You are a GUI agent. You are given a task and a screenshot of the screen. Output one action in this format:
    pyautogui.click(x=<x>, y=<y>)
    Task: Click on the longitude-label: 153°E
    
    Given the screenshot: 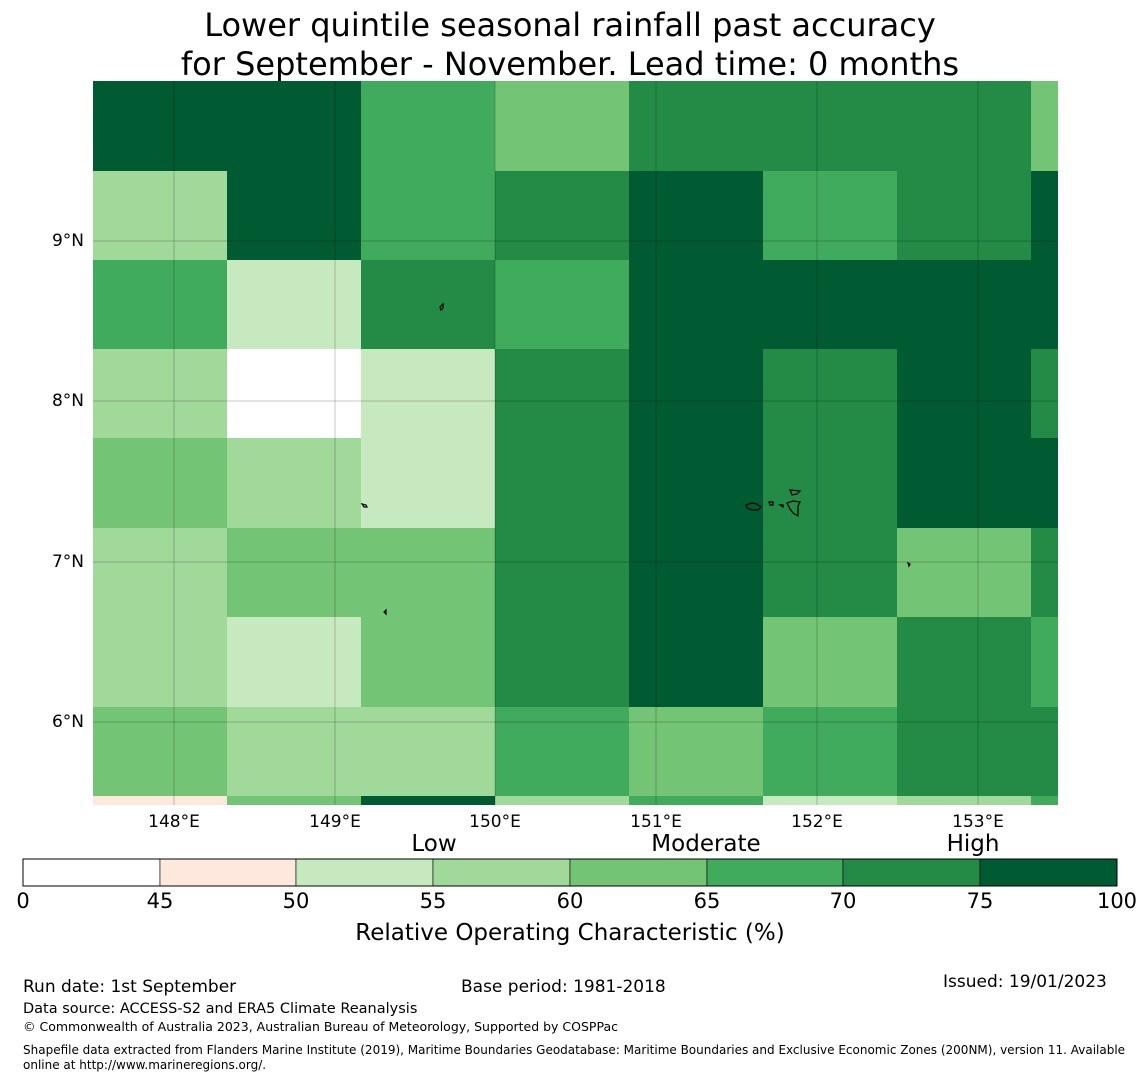 What is the action you would take?
    pyautogui.click(x=978, y=822)
    